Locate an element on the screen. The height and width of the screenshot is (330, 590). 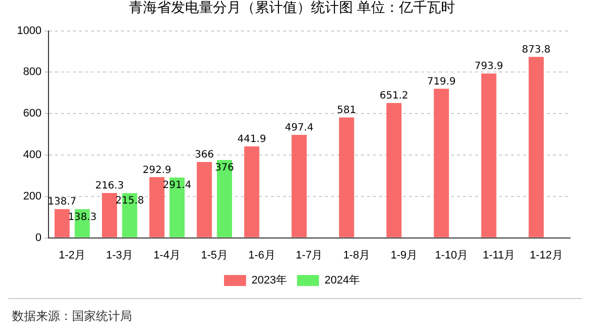
data-label: 581 is located at coordinates (346, 110).